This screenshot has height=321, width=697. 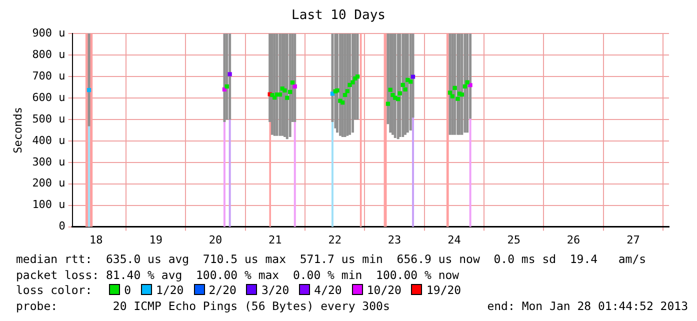 What do you see at coordinates (203, 305) in the screenshot?
I see `text: probe: 20 ICMP Echo Pings (56 Bytes) every 300s` at bounding box center [203, 305].